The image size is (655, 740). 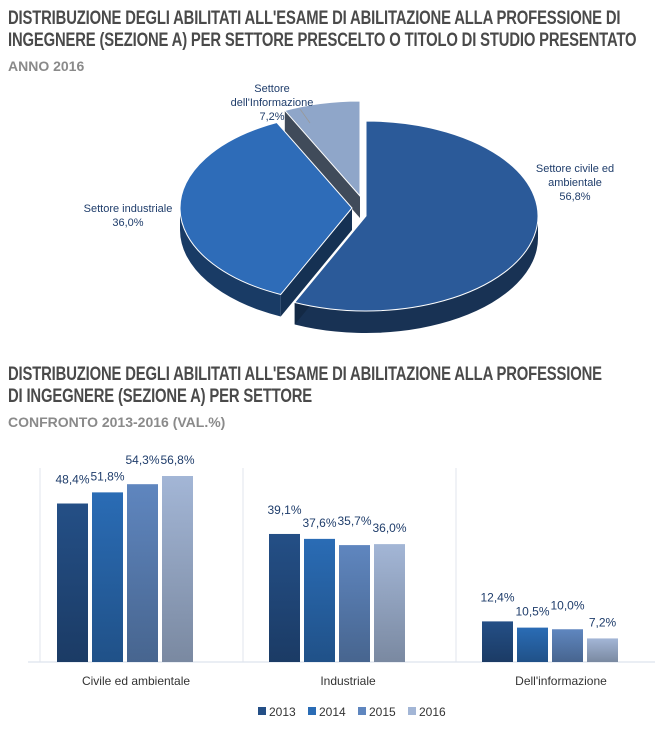 What do you see at coordinates (532, 612) in the screenshot?
I see `data-label: 10,5%` at bounding box center [532, 612].